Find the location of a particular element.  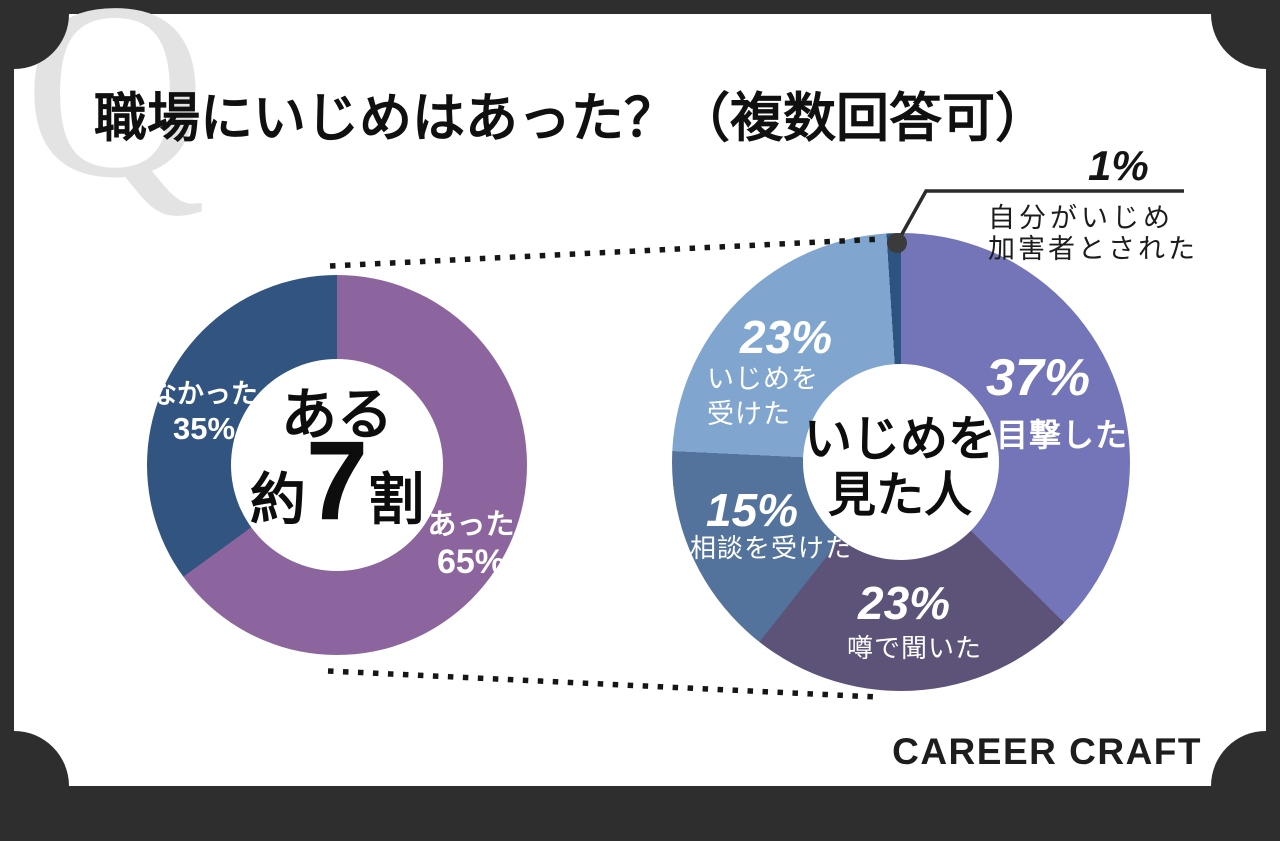

donut-center-unit: 割 is located at coordinates (396, 499).